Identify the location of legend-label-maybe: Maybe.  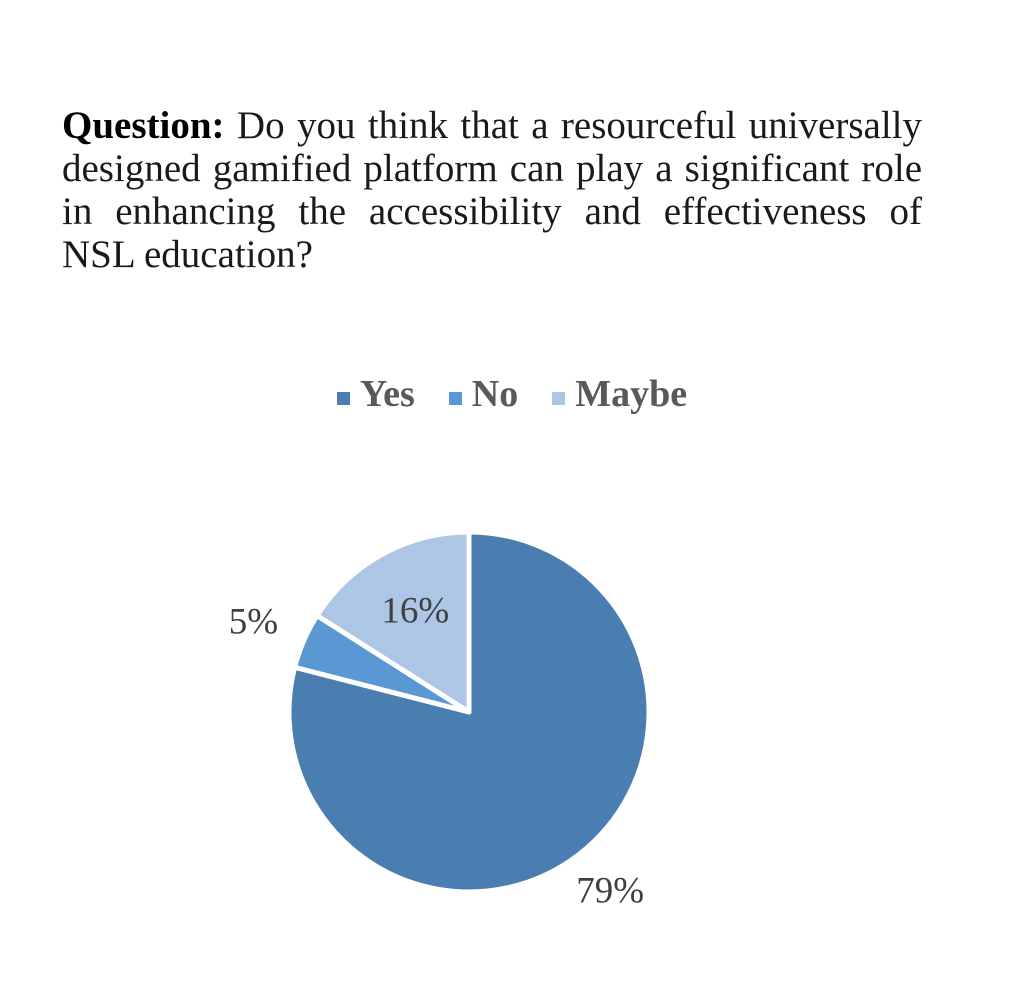
(631, 394).